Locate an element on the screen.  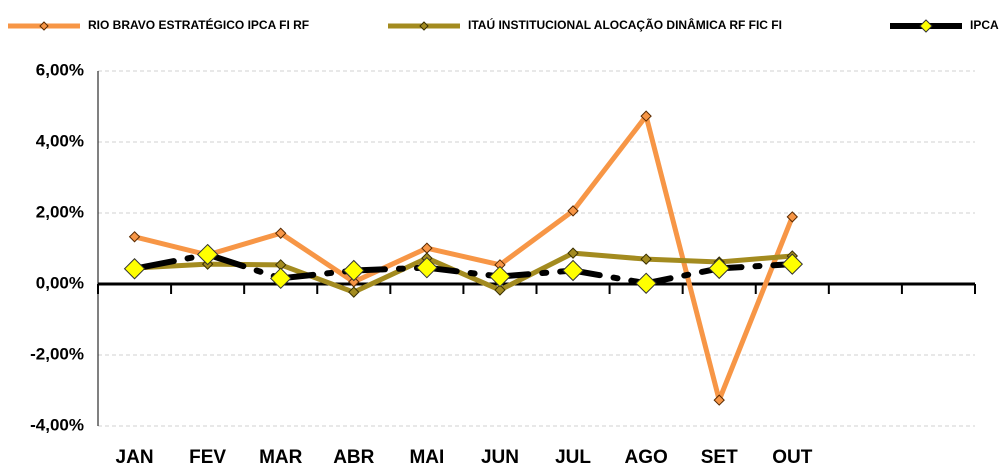
x-tick-label: JAN is located at coordinates (135, 457).